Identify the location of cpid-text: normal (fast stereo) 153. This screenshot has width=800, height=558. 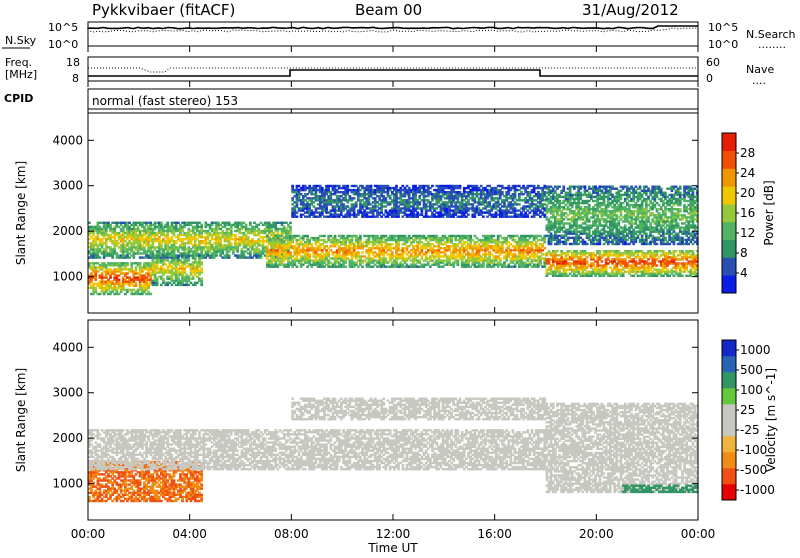
(165, 101).